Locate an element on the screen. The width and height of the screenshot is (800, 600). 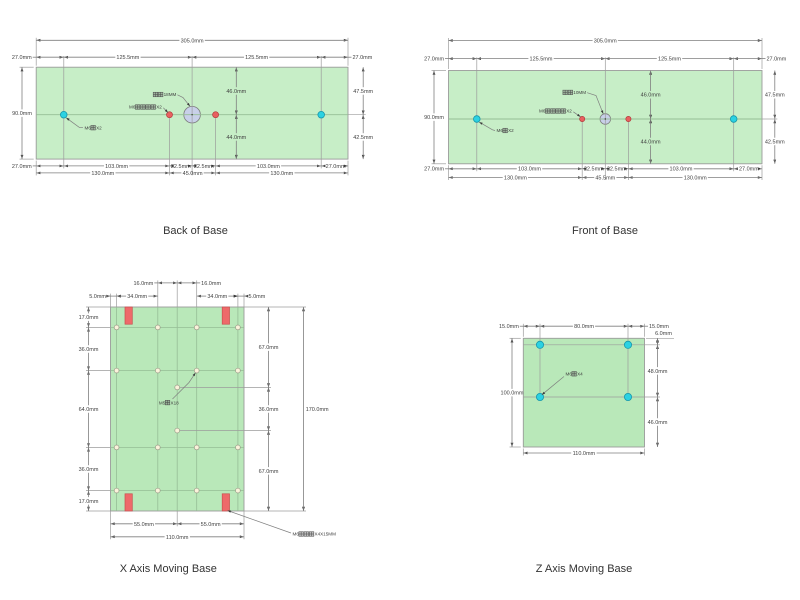
svg-text: 48.0mm is located at coordinates (658, 372).